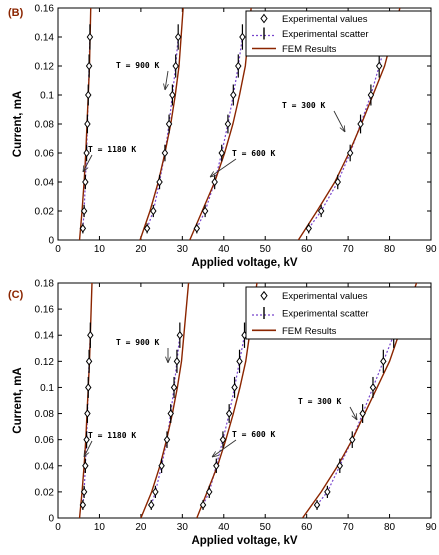 This screenshot has width=439, height=555. I want to click on y-tick-label: 0.12, so click(45, 362).